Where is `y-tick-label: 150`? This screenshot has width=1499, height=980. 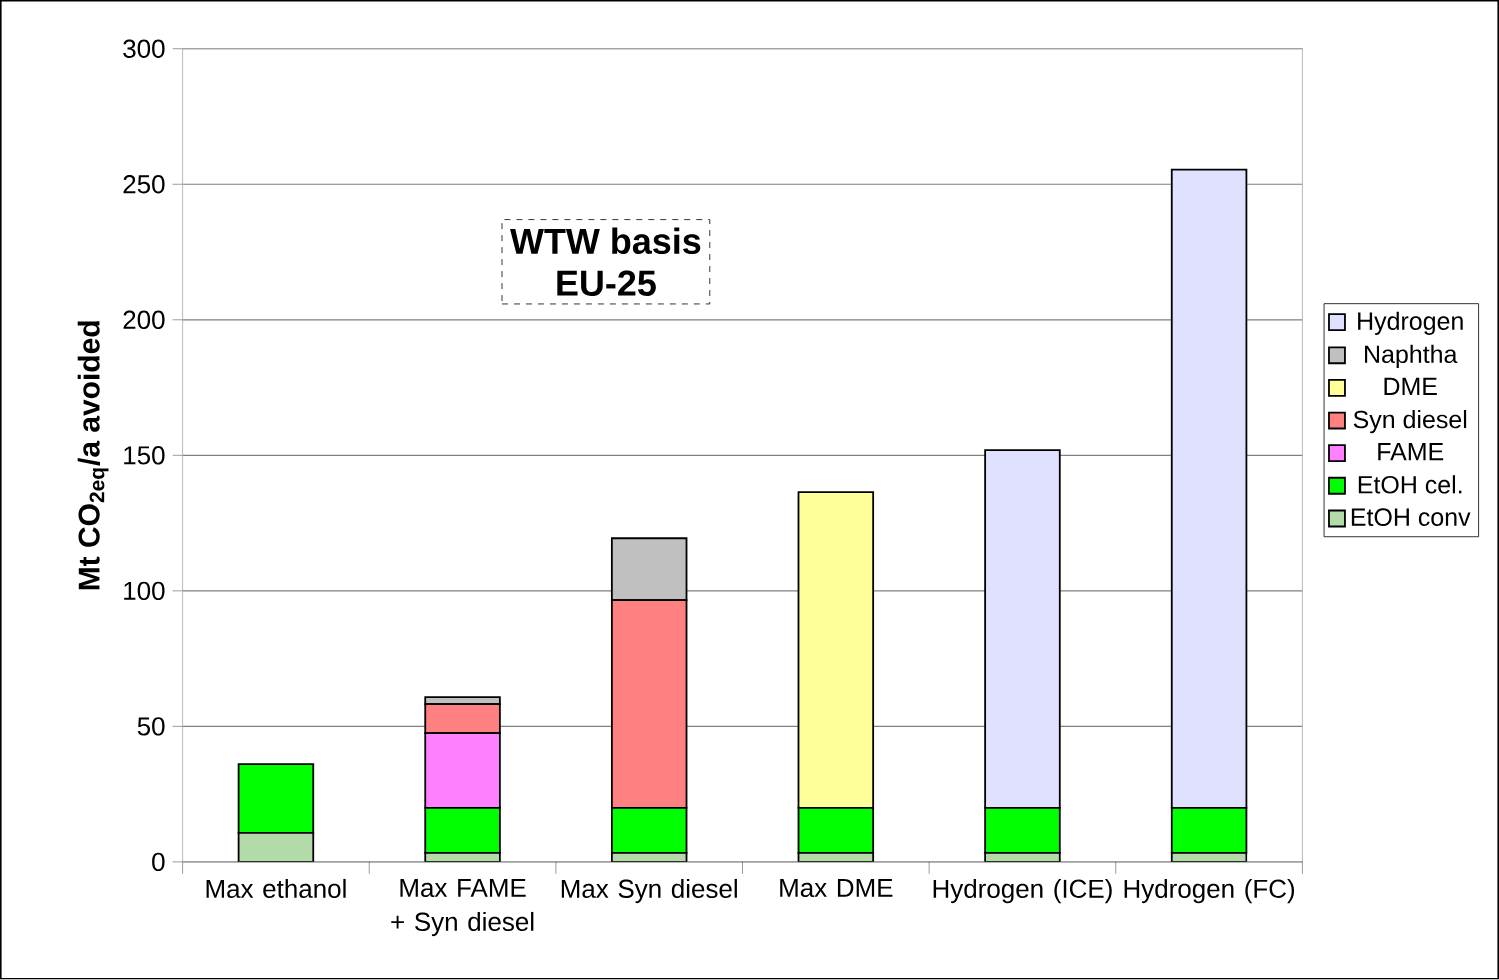 y-tick-label: 150 is located at coordinates (144, 455).